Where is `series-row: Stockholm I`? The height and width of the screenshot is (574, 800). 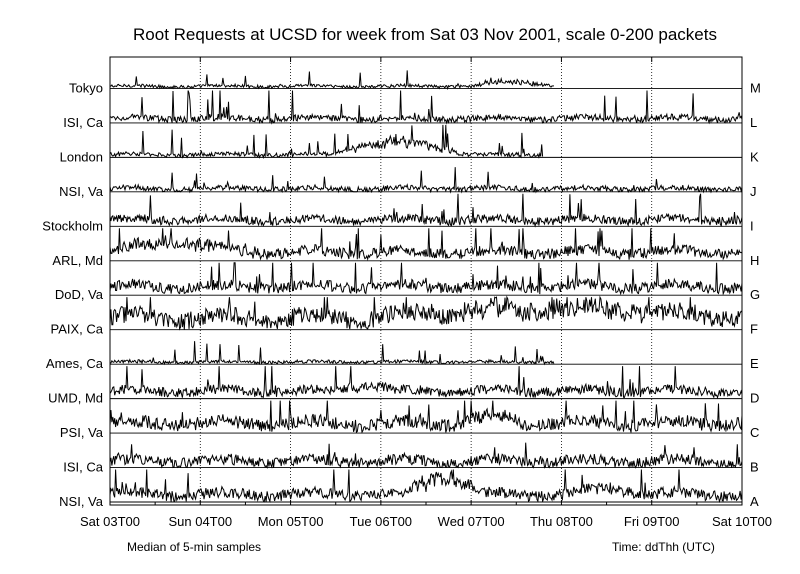 series-row: Stockholm I is located at coordinates (398, 213).